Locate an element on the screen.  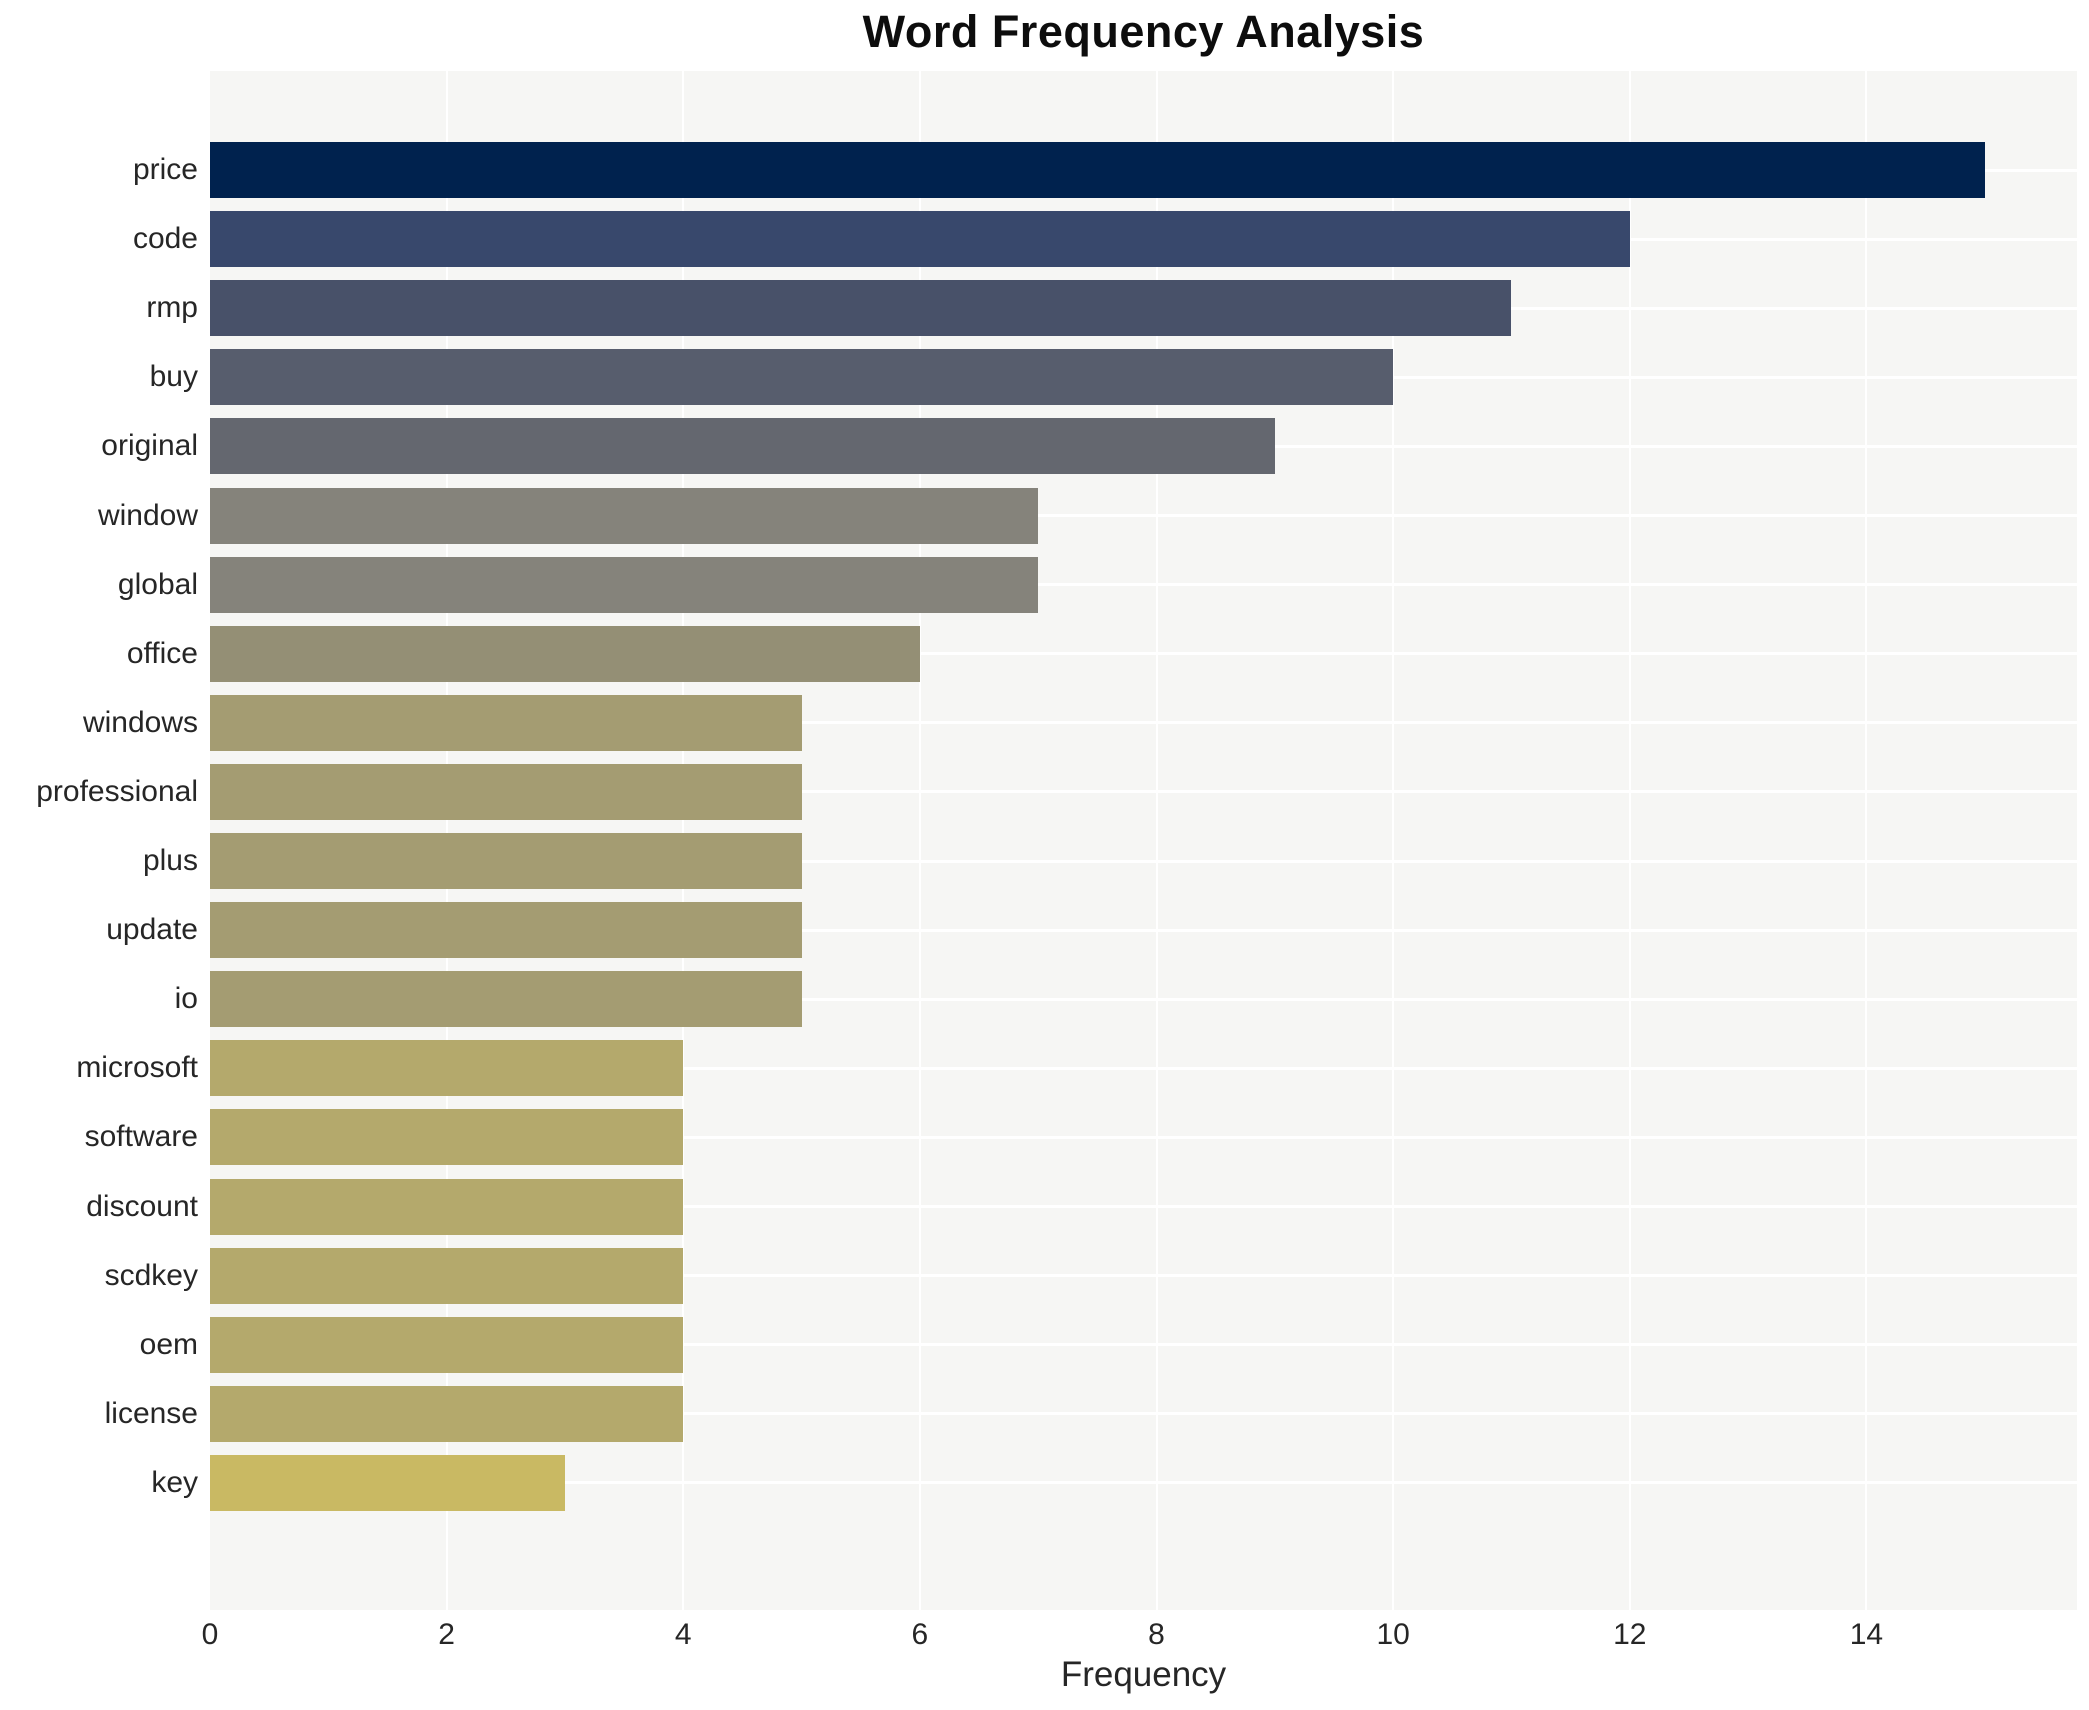
y-tick-label-io: io is located at coordinates (186, 999).